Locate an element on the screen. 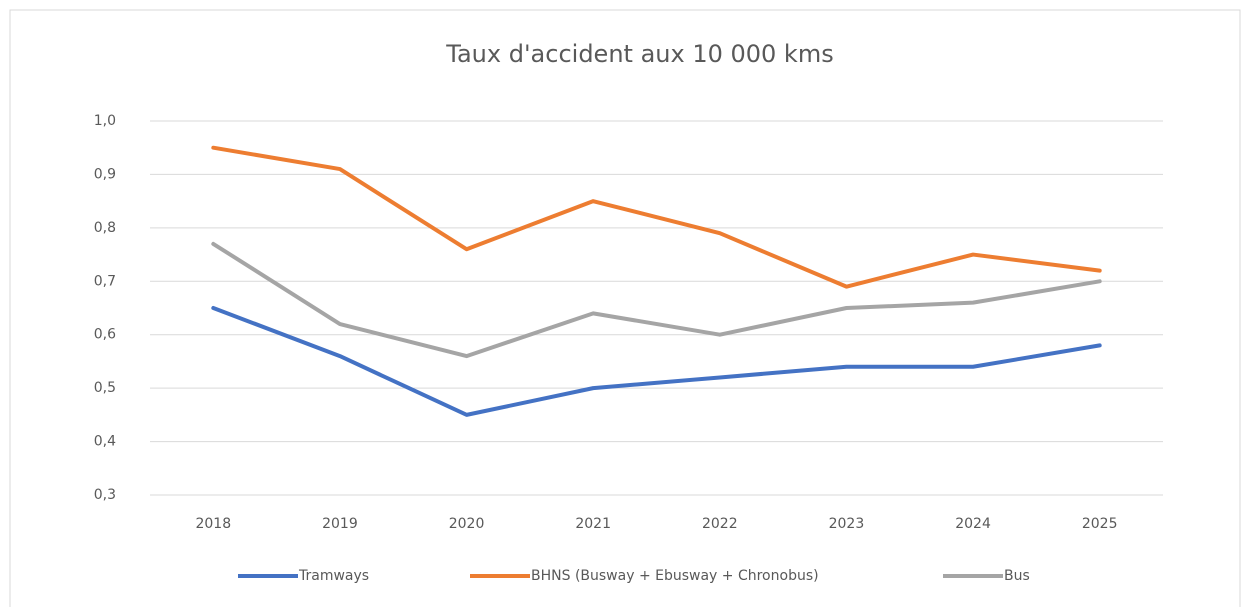  y-tick-label: 0,7 is located at coordinates (105, 281).